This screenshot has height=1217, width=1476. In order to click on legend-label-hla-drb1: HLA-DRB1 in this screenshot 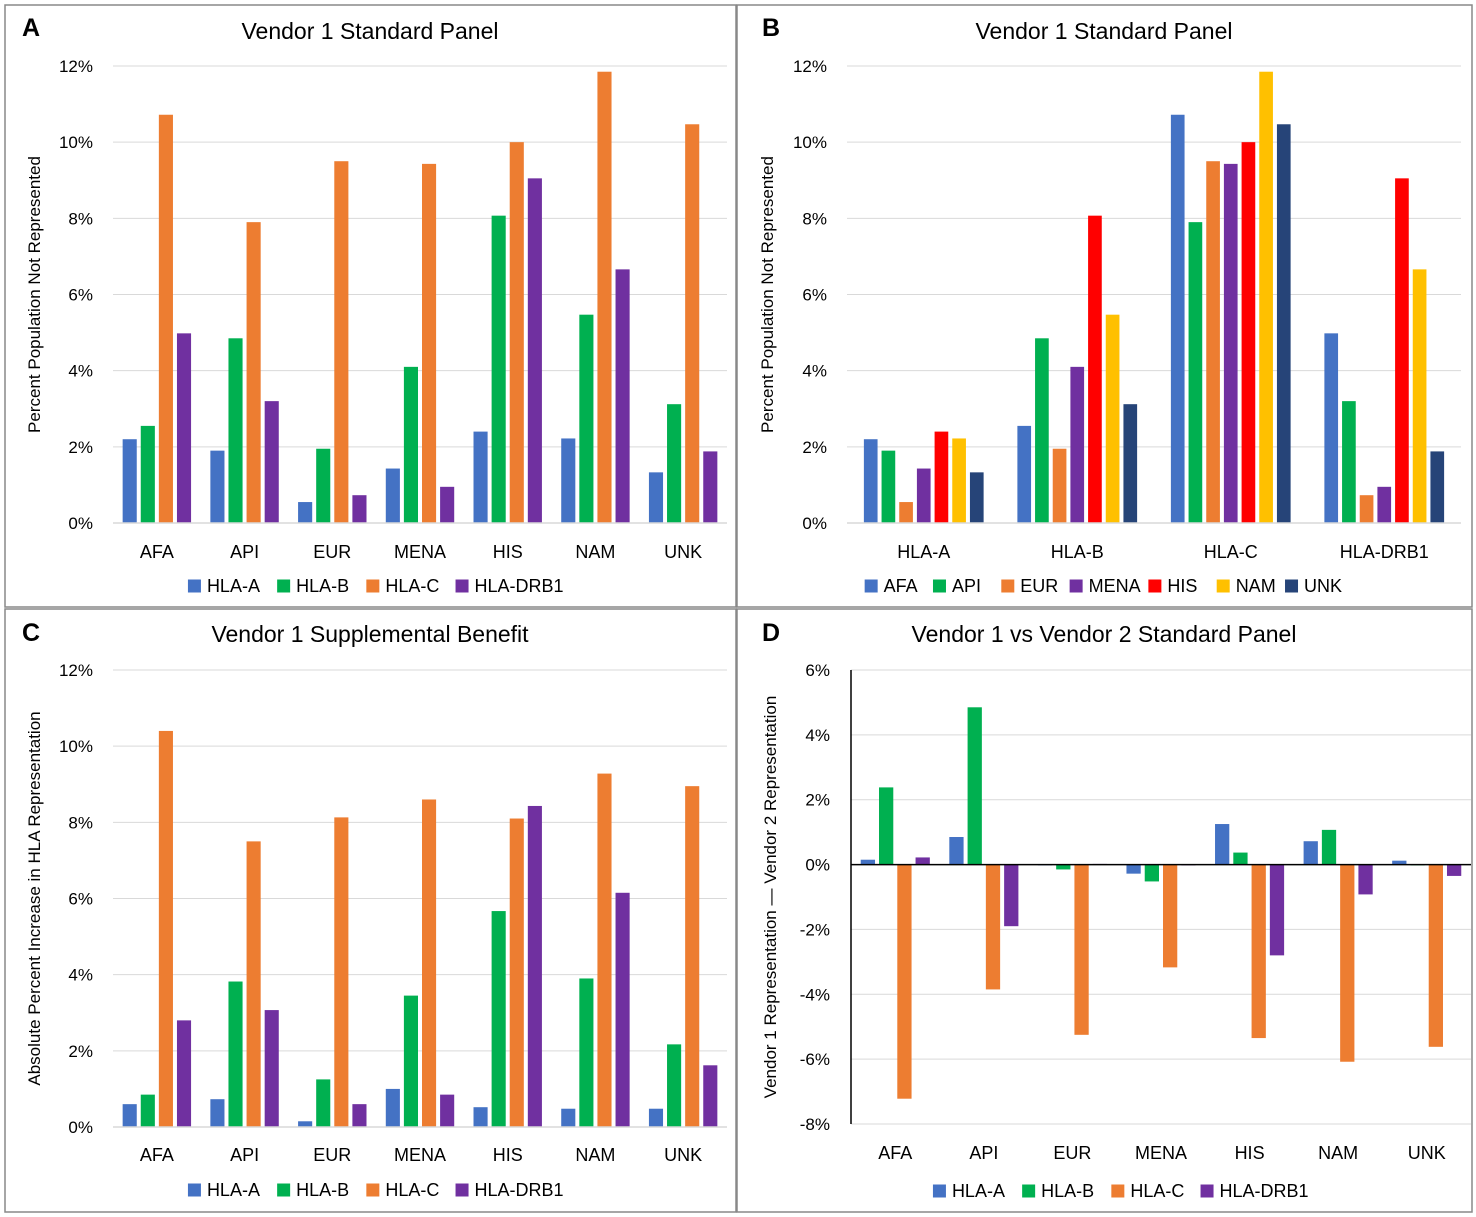, I will do `click(519, 586)`.